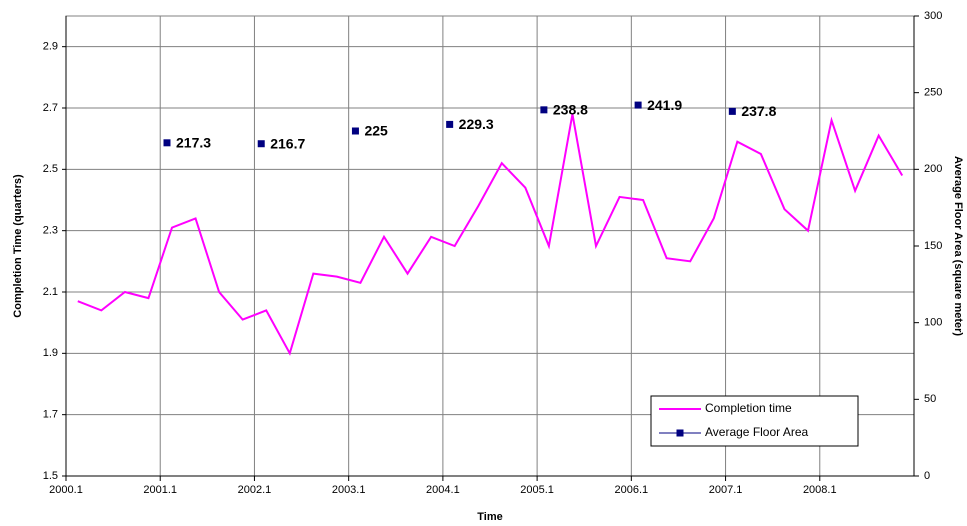 This screenshot has height=526, width=967. Describe the element at coordinates (930, 399) in the screenshot. I see `y2-tick-label: 50` at that location.